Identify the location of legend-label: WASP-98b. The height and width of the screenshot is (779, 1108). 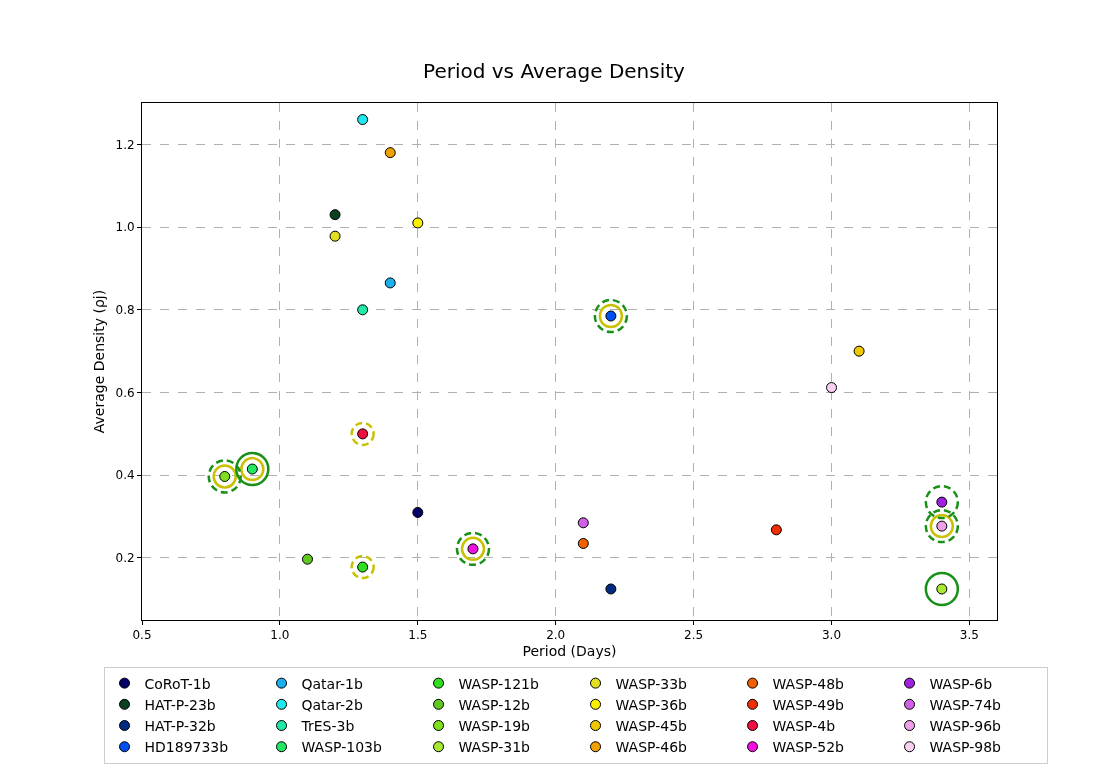
(965, 747).